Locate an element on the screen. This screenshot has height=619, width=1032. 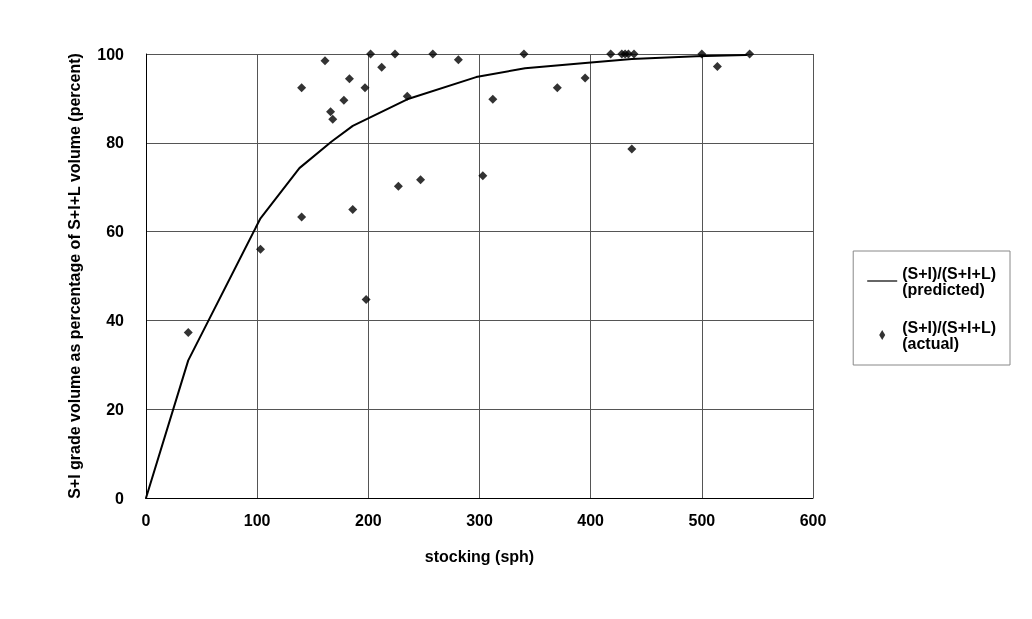
x-tick-label: 300 is located at coordinates (479, 520).